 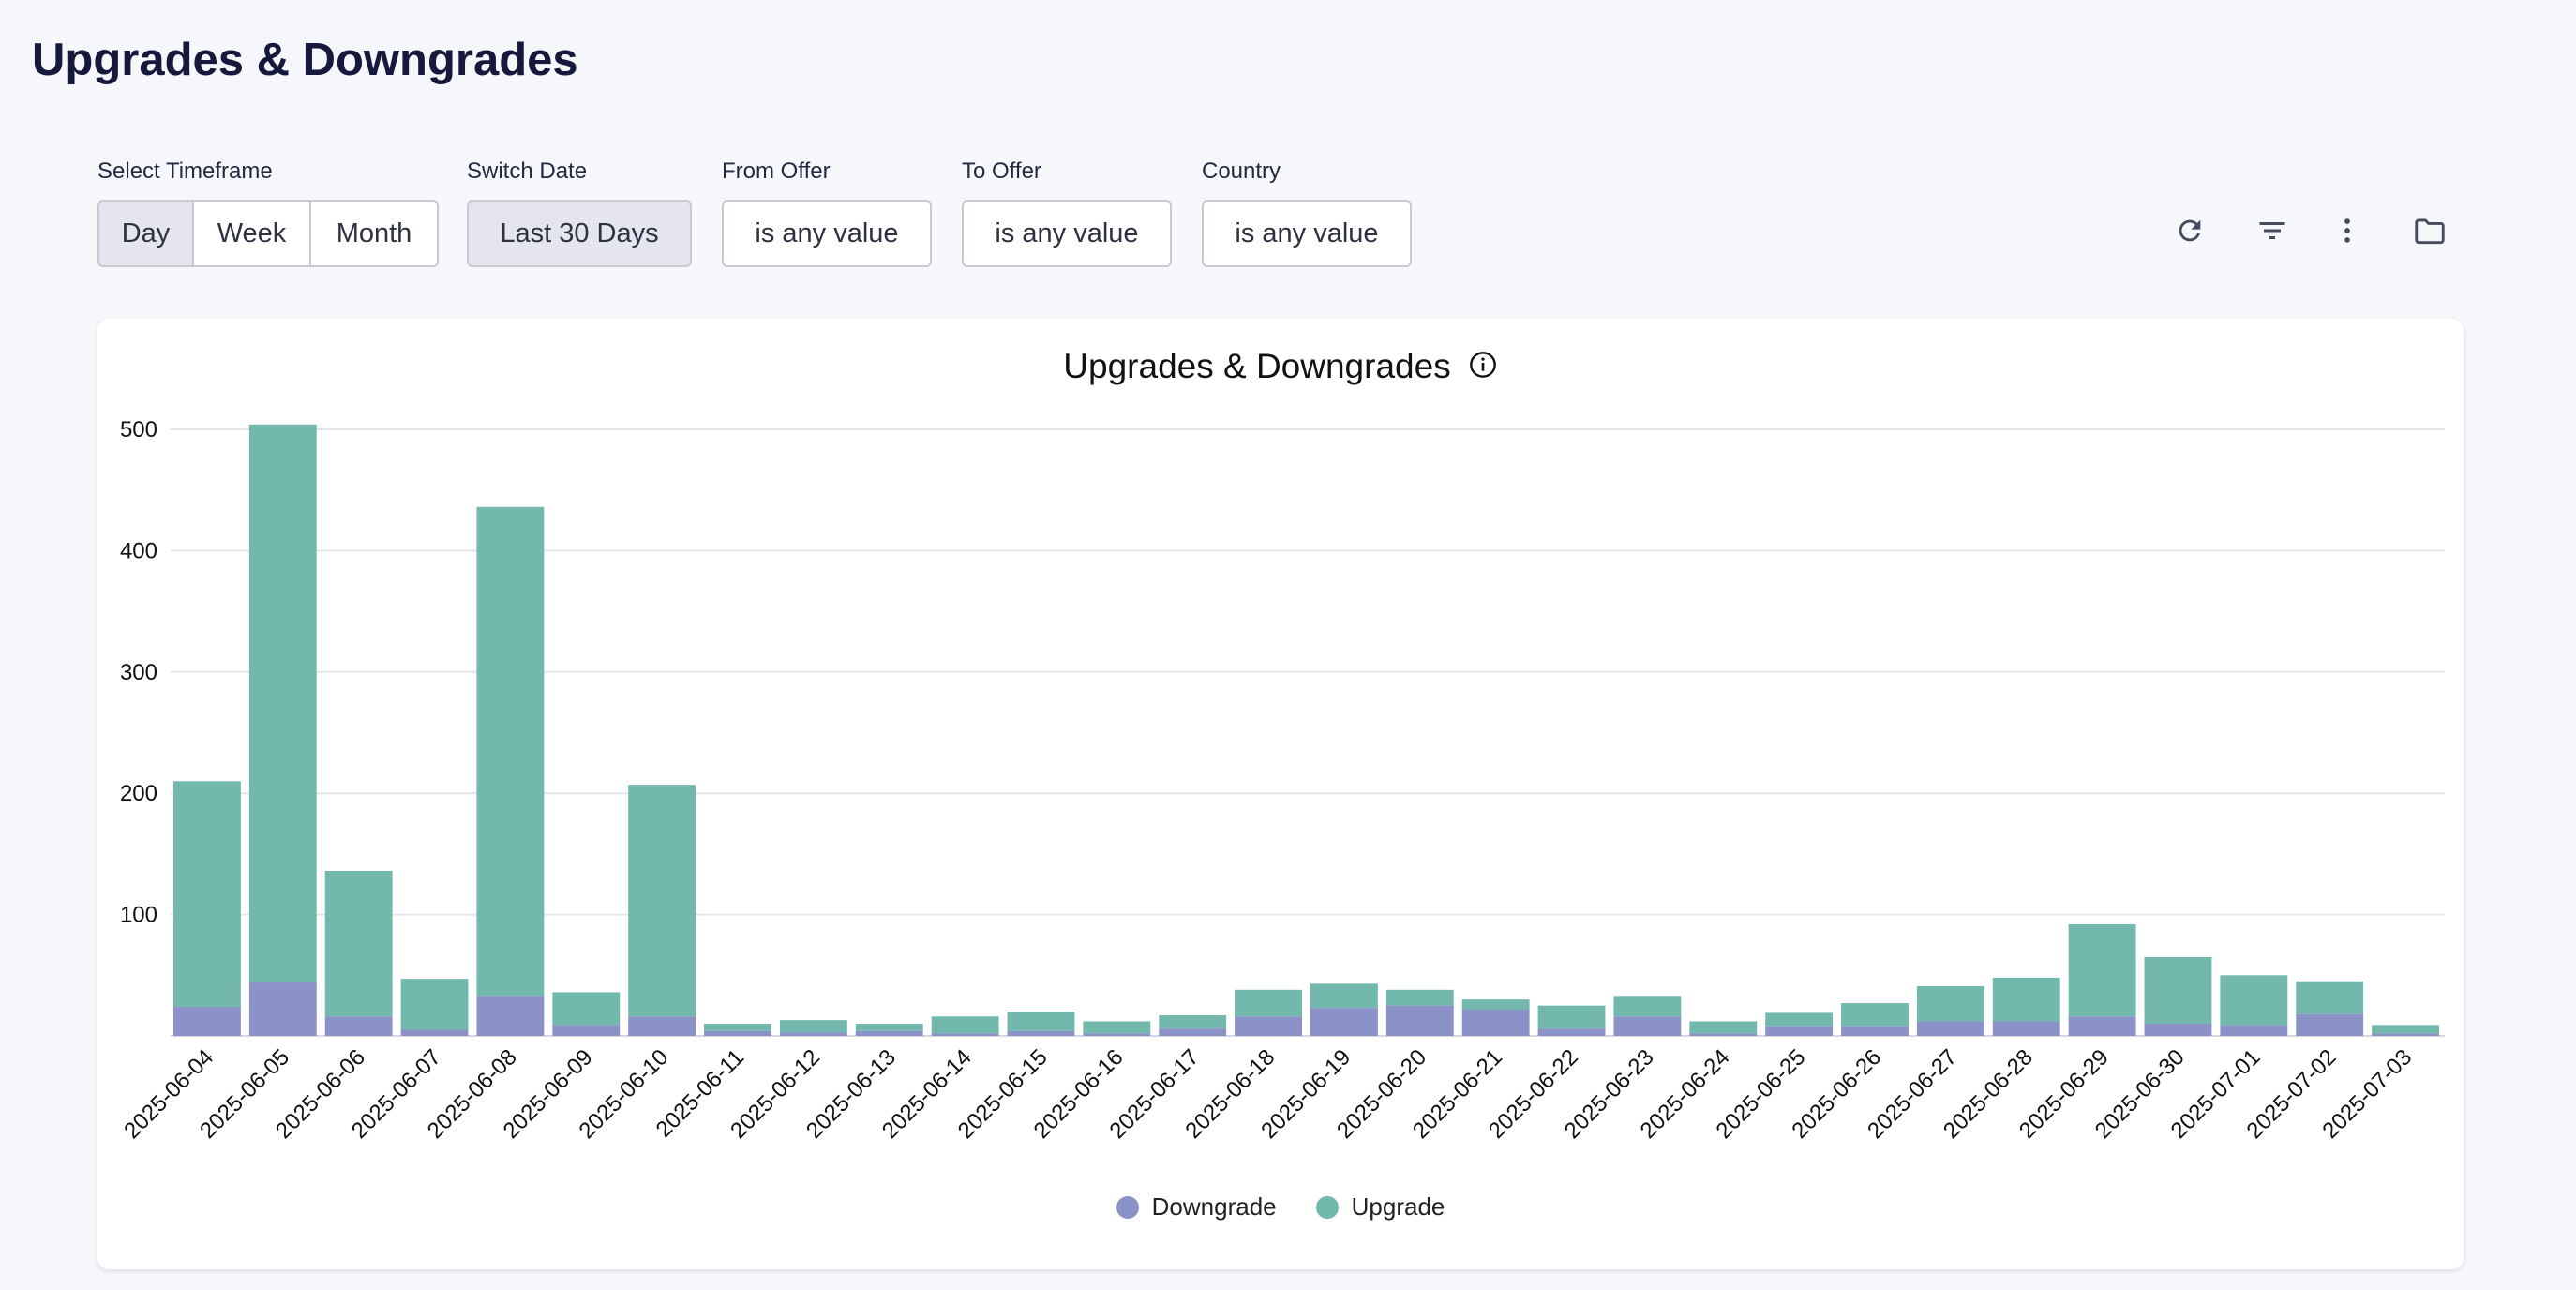 I want to click on from-offer-button: is any value, so click(x=827, y=233).